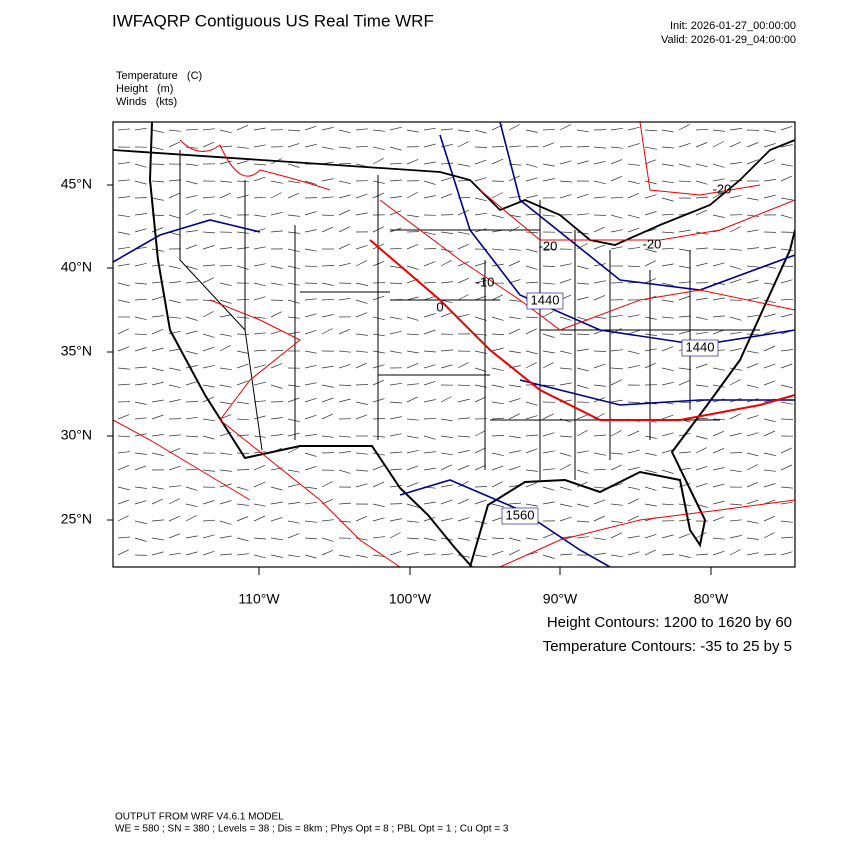 The image size is (850, 850). Describe the element at coordinates (159, 76) in the screenshot. I see `field-label: Temperature (C)` at that location.